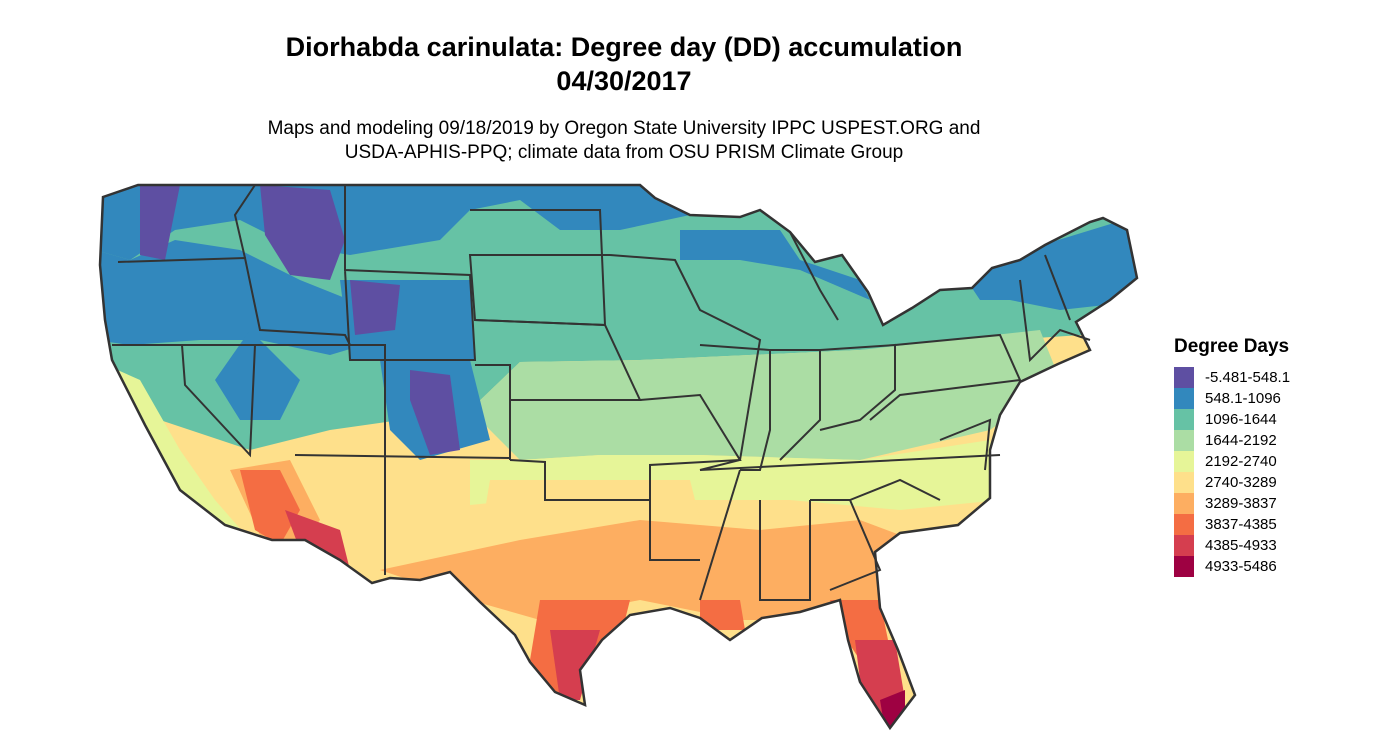  What do you see at coordinates (1241, 461) in the screenshot?
I see `legend-label: 2192-2740` at bounding box center [1241, 461].